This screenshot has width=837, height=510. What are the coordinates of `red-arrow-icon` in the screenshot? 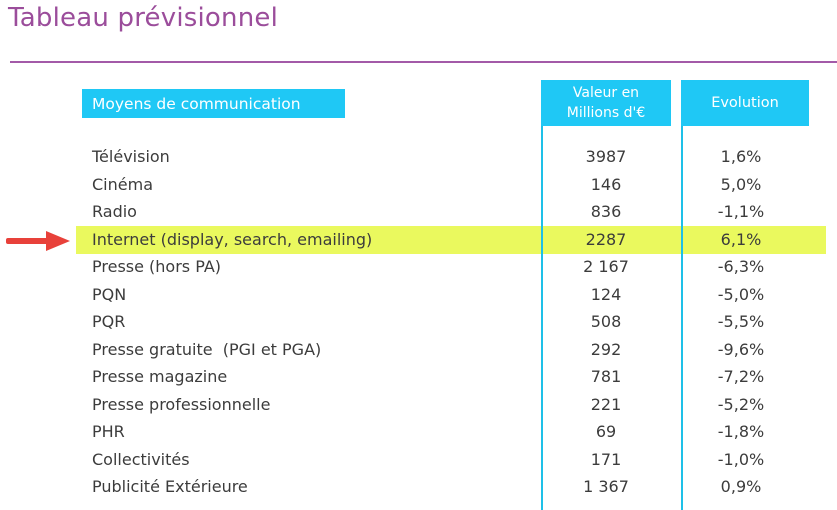 It's located at (38, 241).